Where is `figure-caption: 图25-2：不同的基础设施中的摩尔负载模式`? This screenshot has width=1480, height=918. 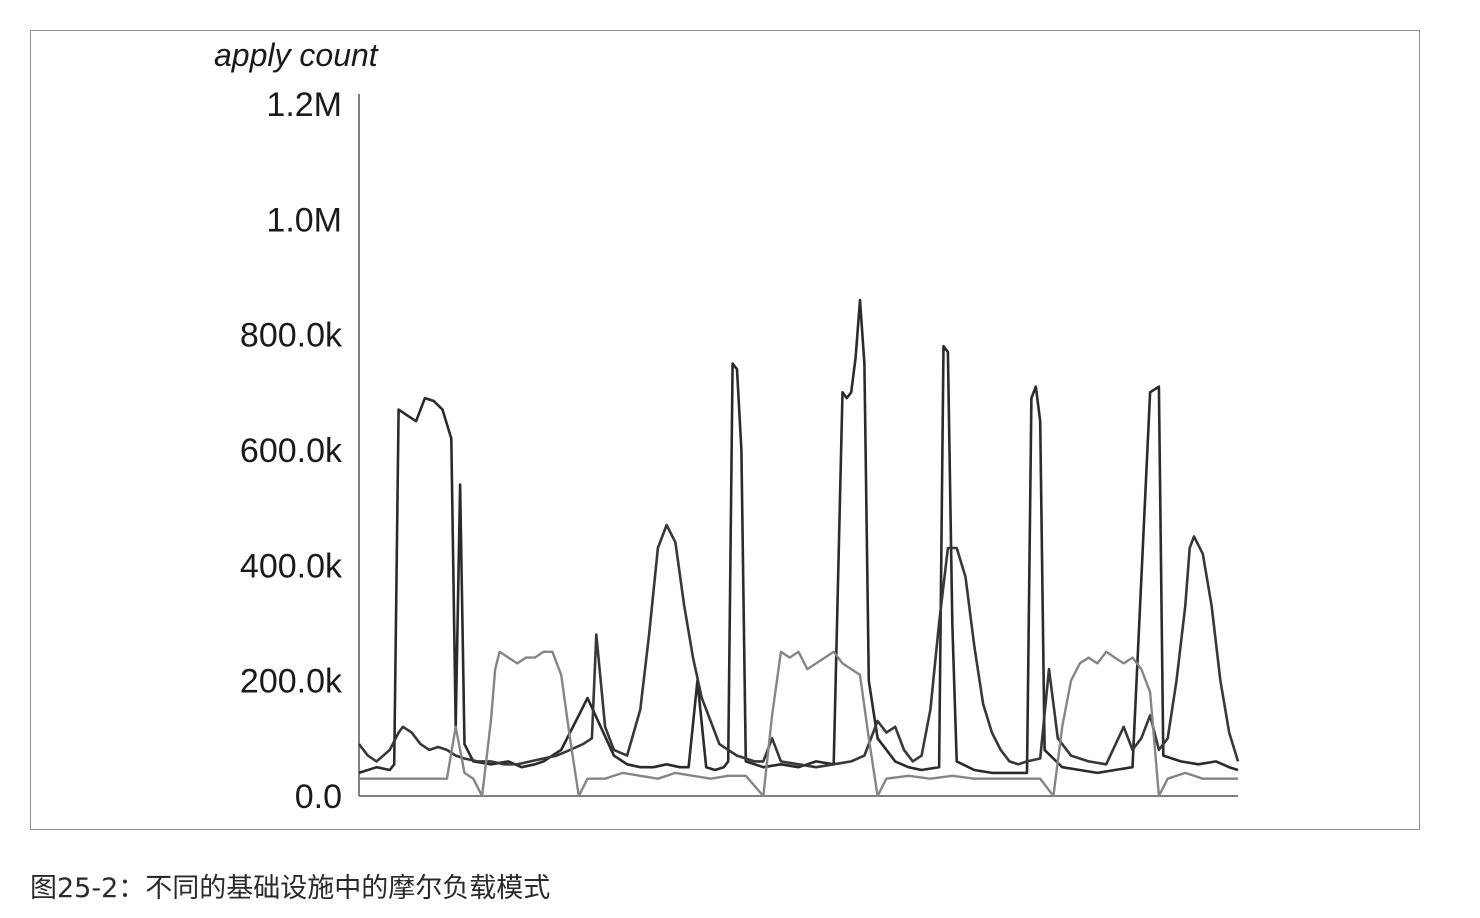
figure-caption: 图25-2：不同的基础设施中的摩尔负载模式 is located at coordinates (290, 888).